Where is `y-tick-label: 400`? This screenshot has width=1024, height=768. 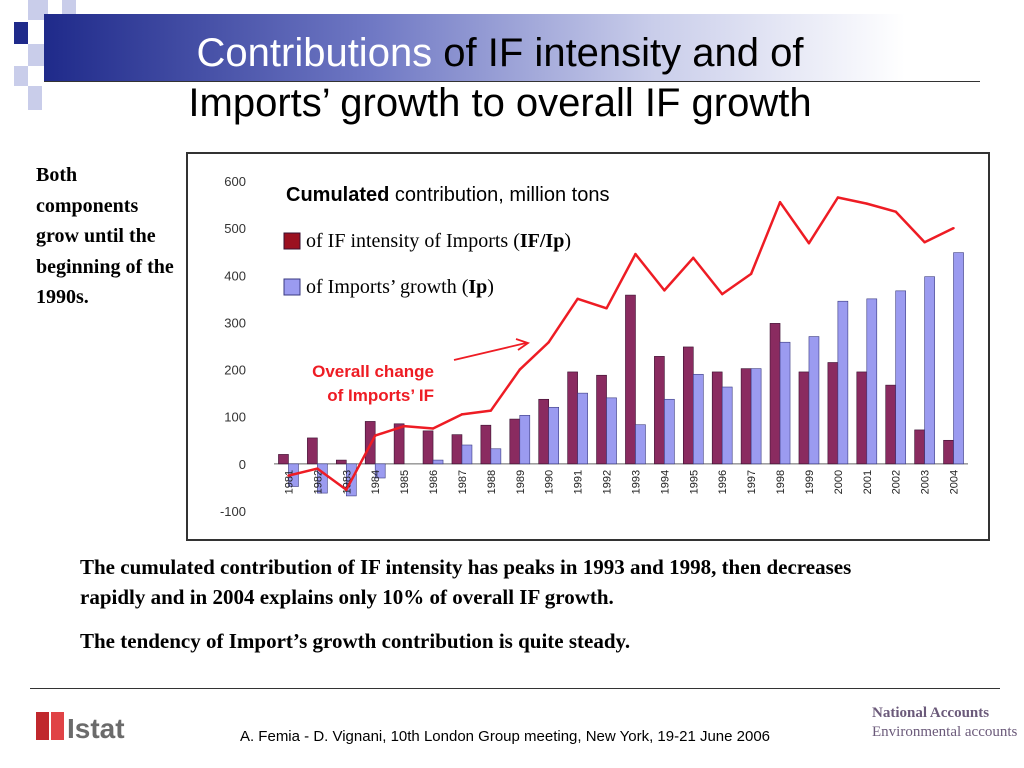 y-tick-label: 400 is located at coordinates (235, 275).